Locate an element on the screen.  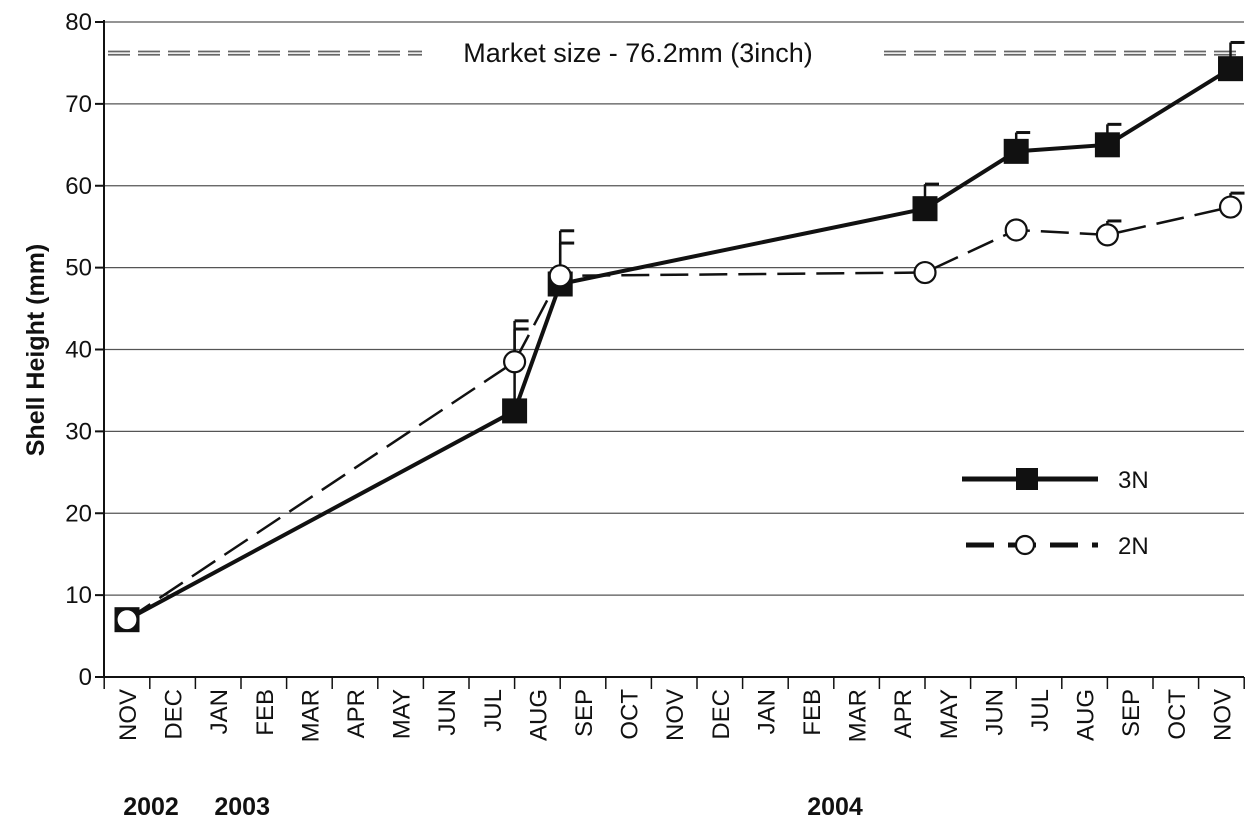
x-tick-label-11: OCT is located at coordinates (630, 714).